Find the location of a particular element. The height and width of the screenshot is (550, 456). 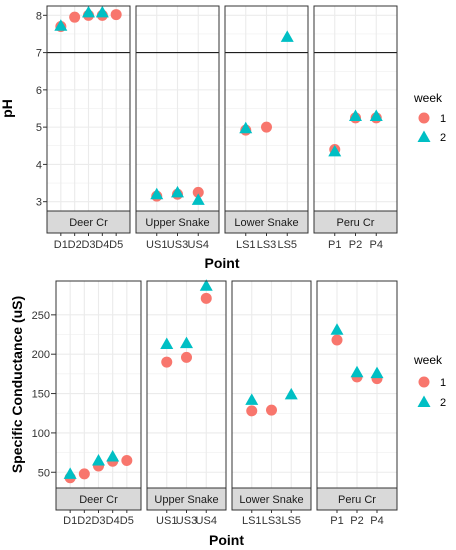

legend-label: 1 is located at coordinates (443, 119).